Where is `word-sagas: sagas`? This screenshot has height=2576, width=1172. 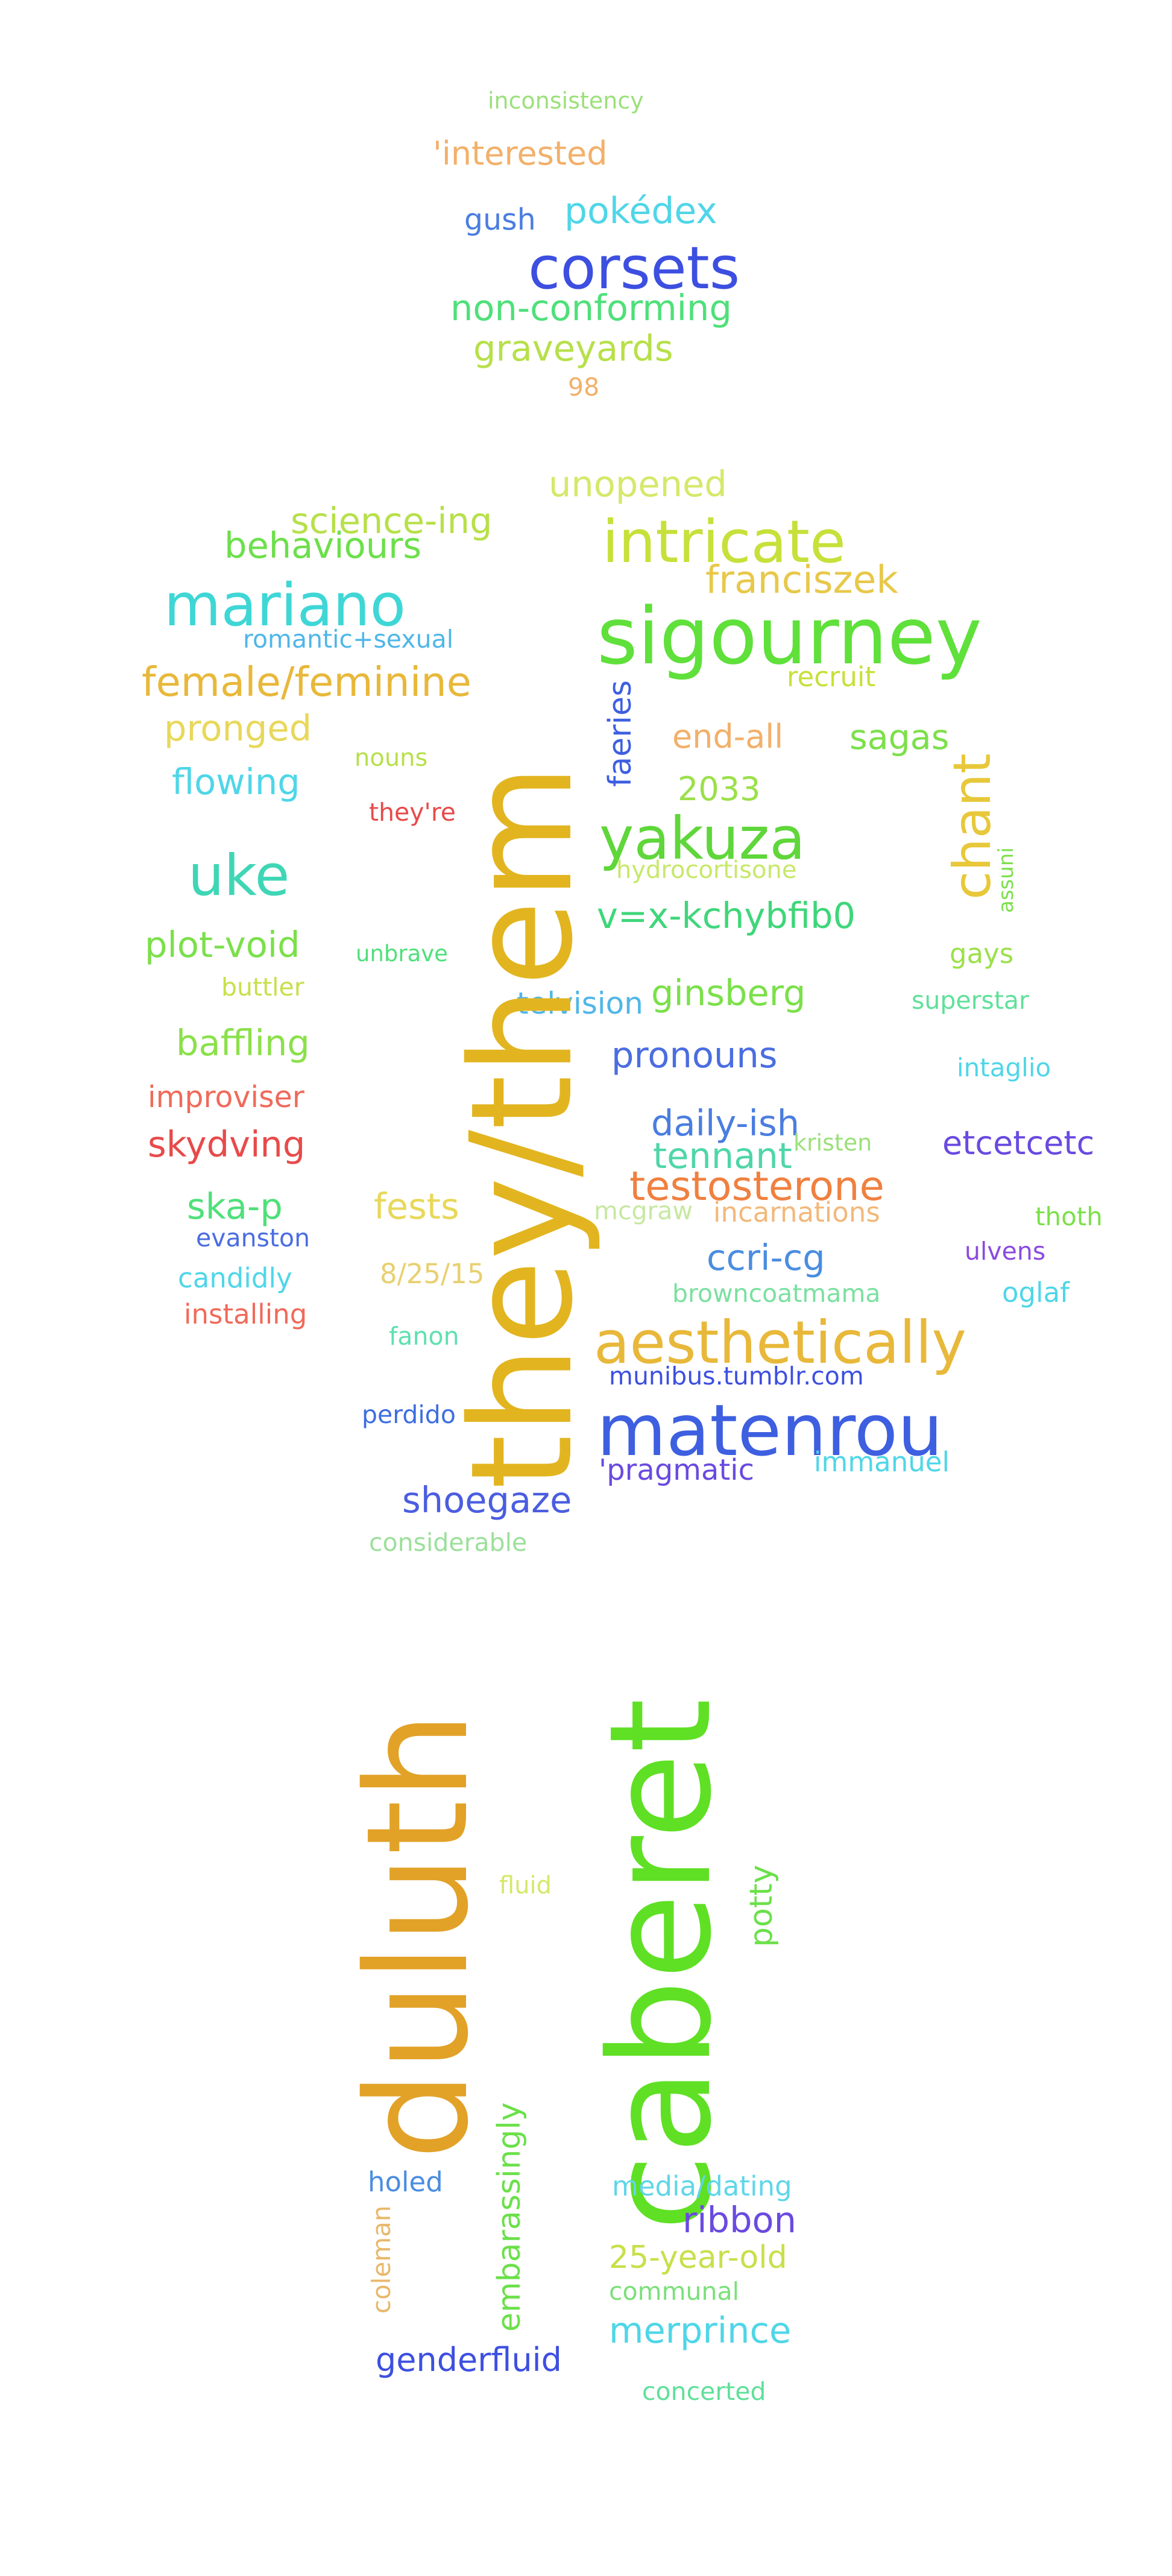
word-sagas: sagas is located at coordinates (899, 737).